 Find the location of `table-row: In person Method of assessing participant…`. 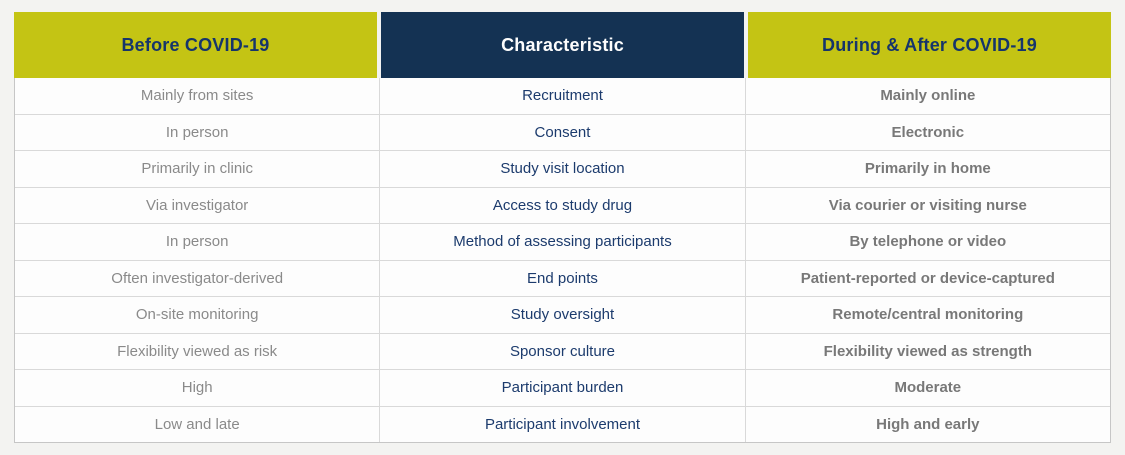

table-row: In person Method of assessing participant… is located at coordinates (562, 241).